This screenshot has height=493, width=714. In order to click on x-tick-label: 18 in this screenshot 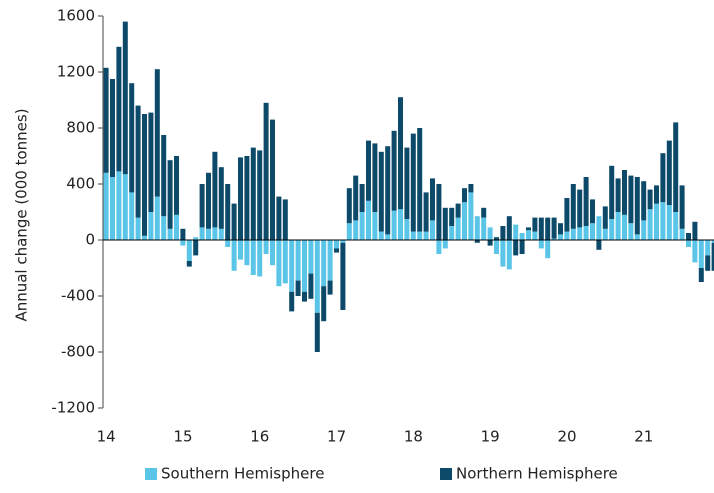, I will do `click(413, 437)`.